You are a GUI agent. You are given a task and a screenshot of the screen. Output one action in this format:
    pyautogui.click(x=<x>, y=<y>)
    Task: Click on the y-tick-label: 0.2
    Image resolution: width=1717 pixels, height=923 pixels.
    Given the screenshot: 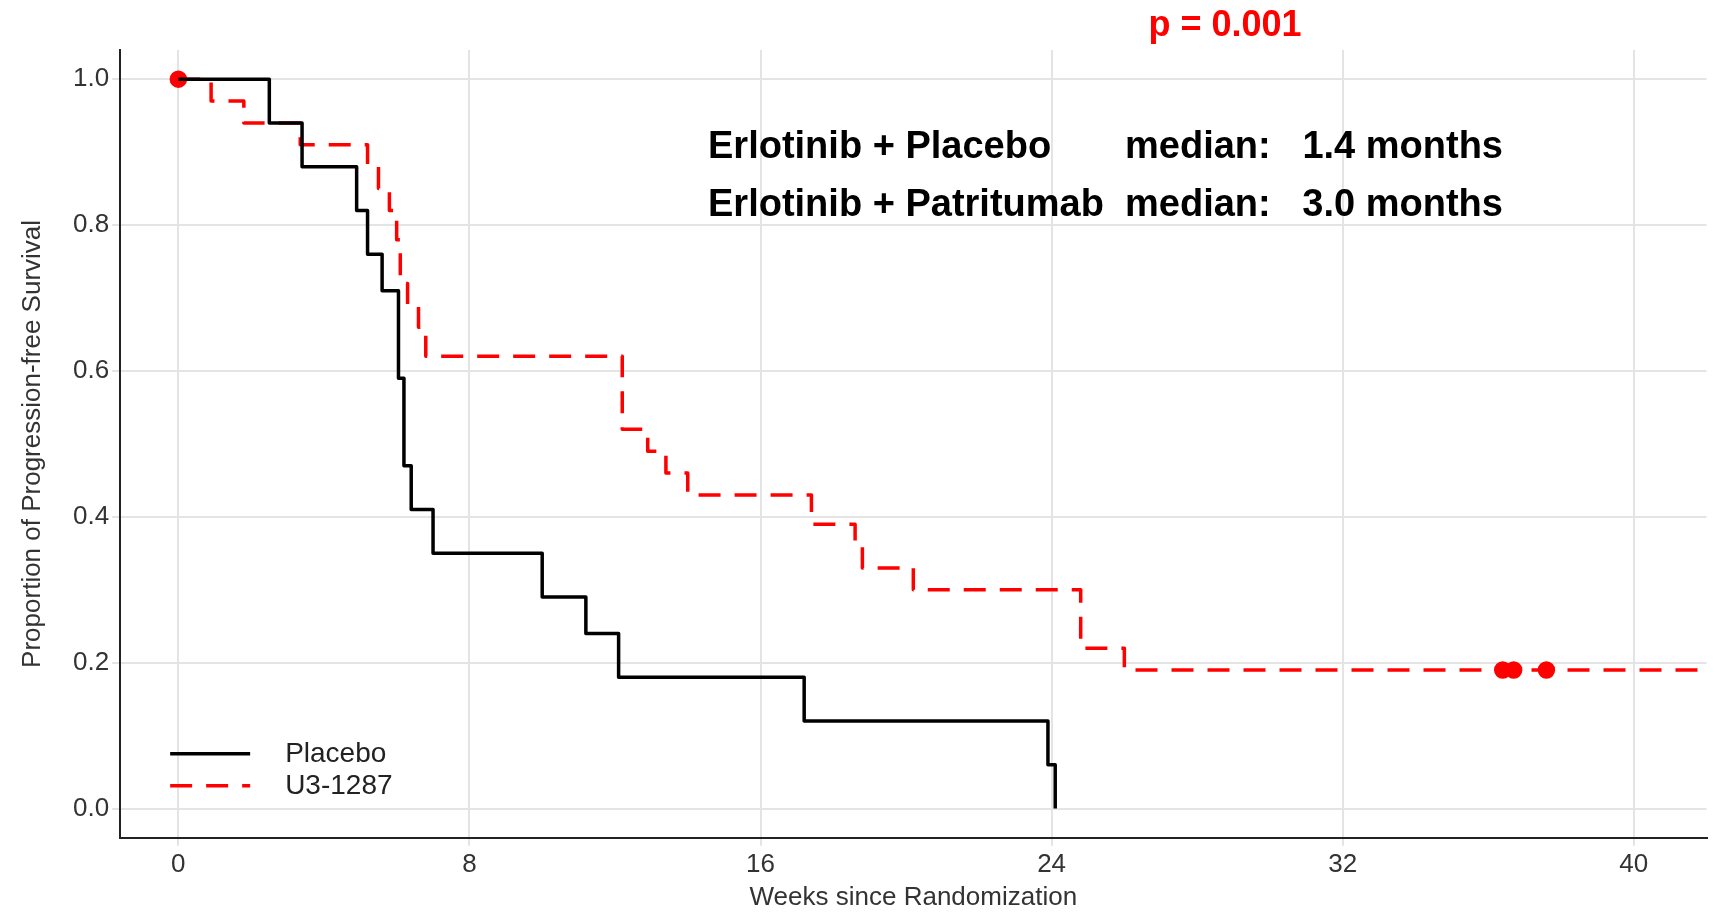 What is the action you would take?
    pyautogui.click(x=91, y=660)
    